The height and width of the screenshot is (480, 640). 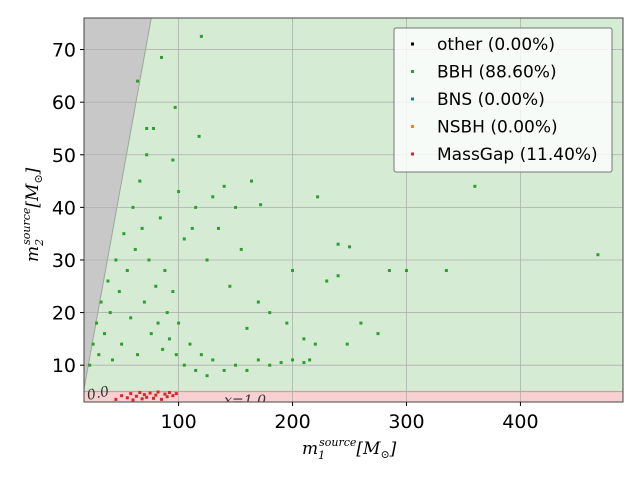 I want to click on legend-box, so click(x=503, y=100).